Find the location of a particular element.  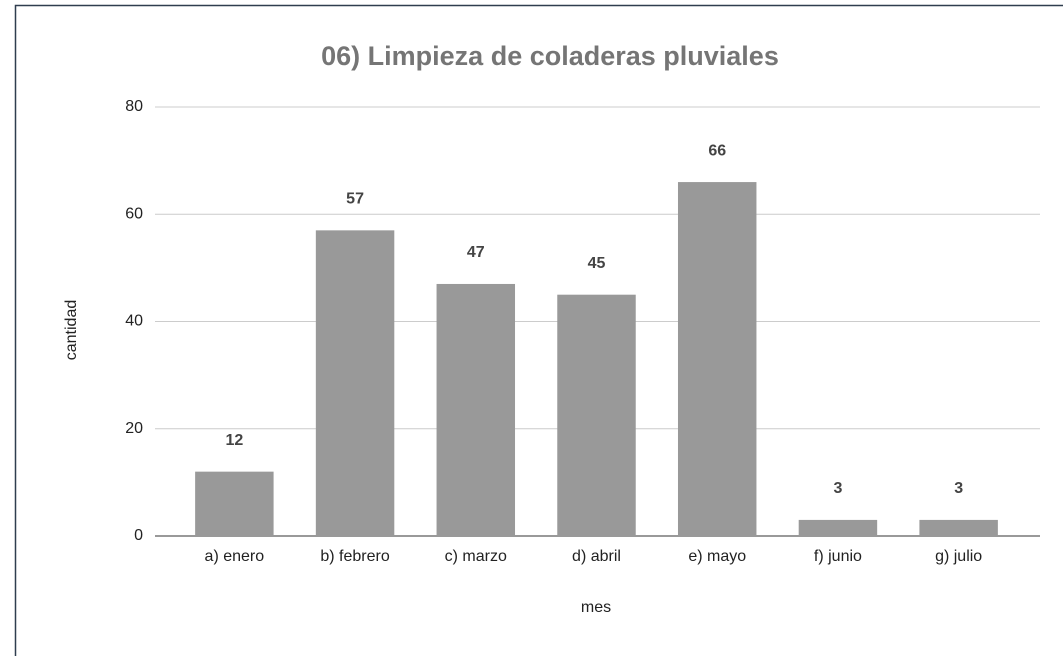

y-axis-label: cantidad is located at coordinates (71, 330).